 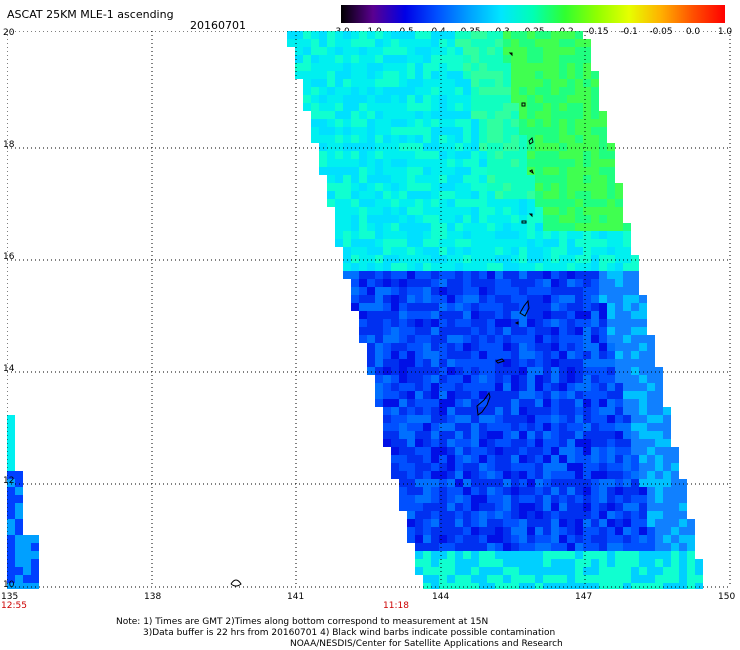 I want to click on island-aguijan, so click(x=516, y=323).